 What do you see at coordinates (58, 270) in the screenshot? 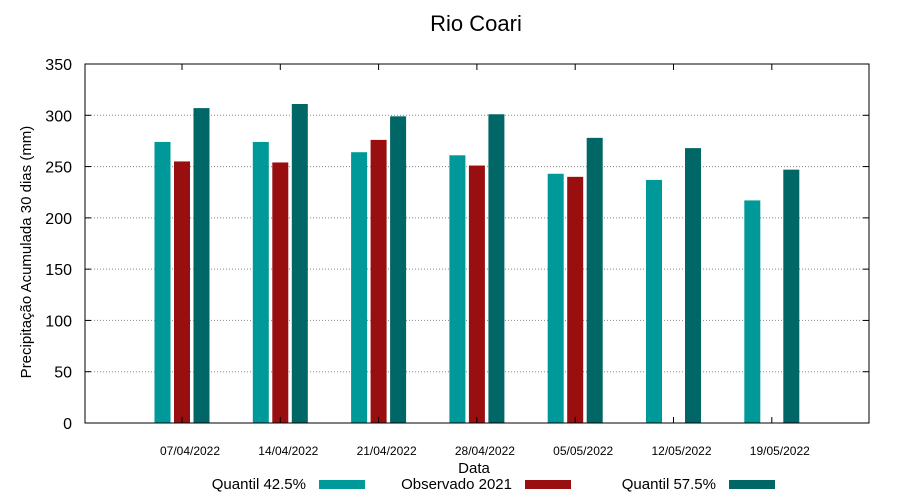
I see `y-tick-label: 150` at bounding box center [58, 270].